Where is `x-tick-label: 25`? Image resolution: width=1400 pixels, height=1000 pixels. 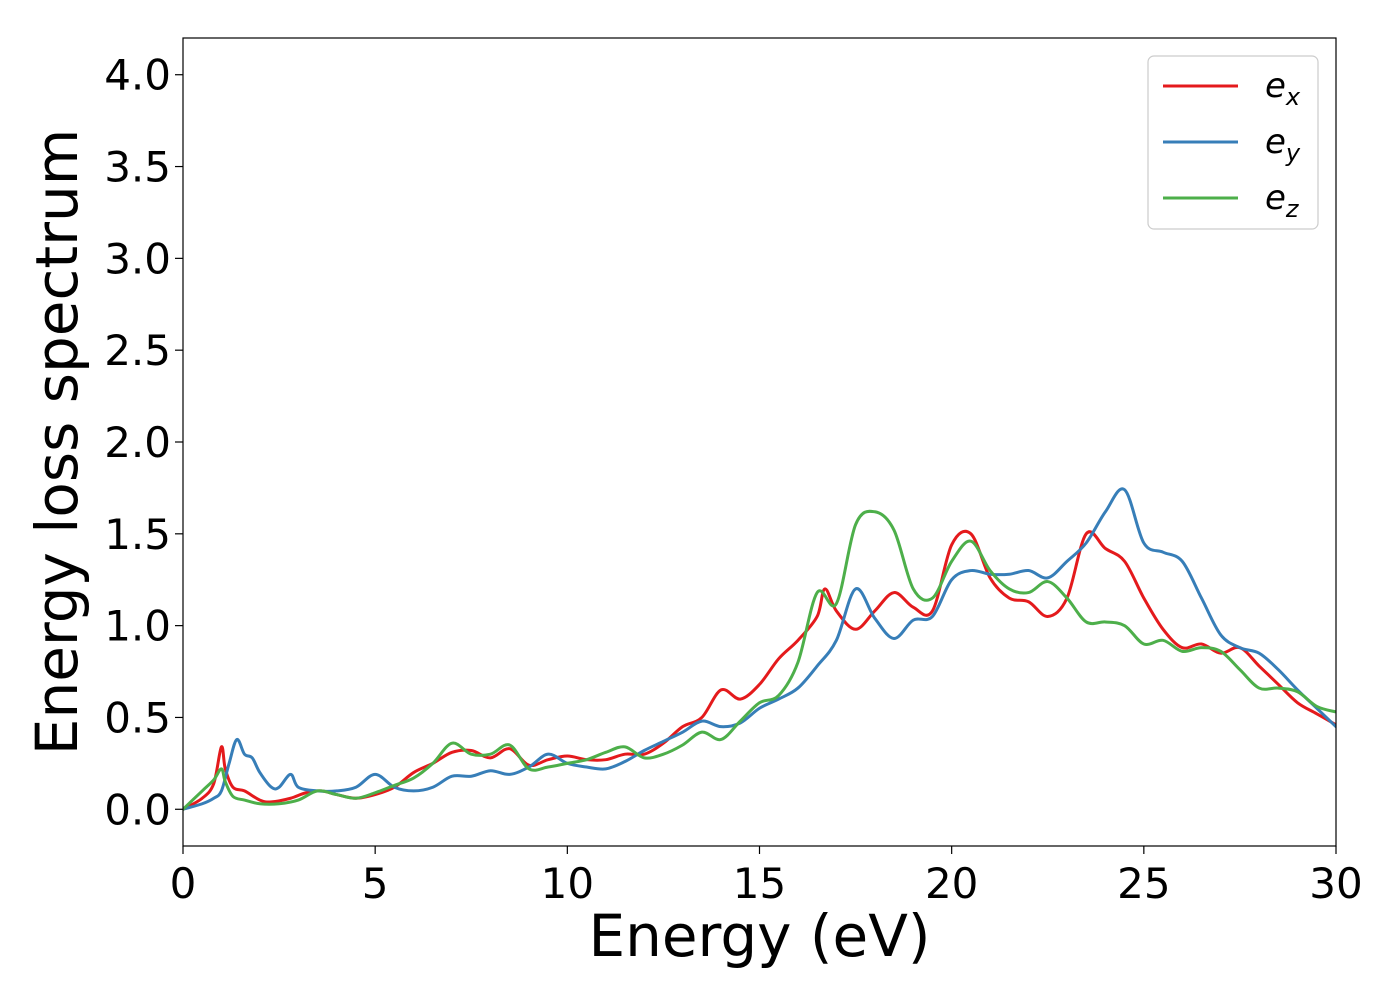 x-tick-label: 25 is located at coordinates (1143, 883).